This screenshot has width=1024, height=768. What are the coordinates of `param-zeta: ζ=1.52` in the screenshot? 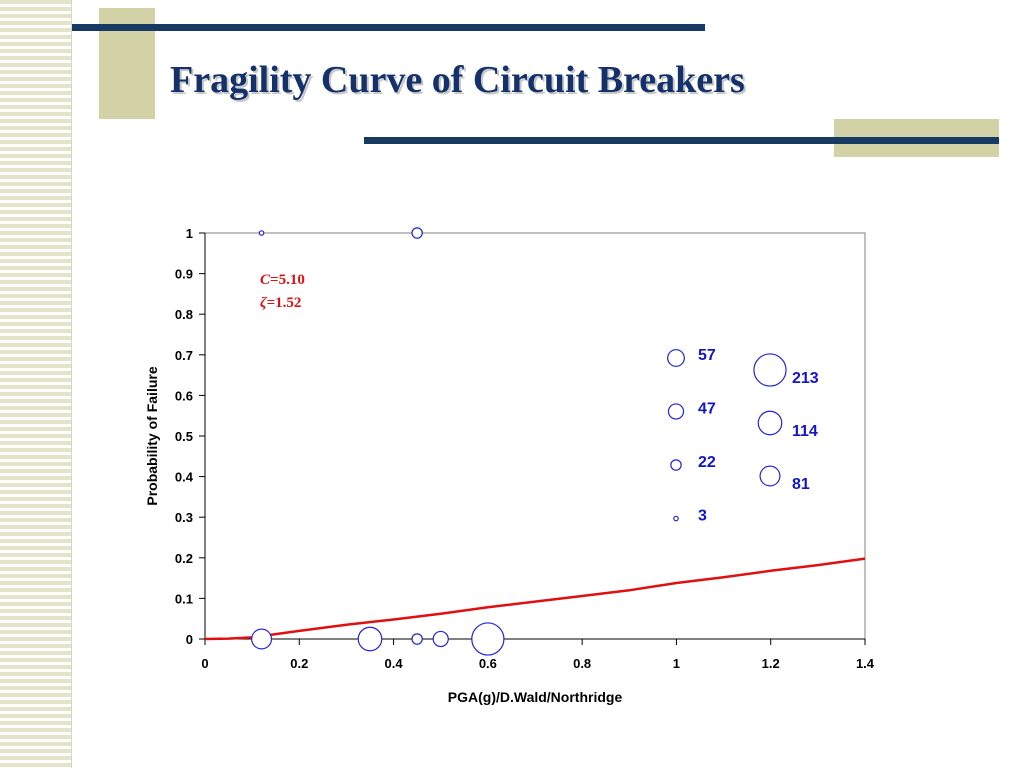 It's located at (280, 303).